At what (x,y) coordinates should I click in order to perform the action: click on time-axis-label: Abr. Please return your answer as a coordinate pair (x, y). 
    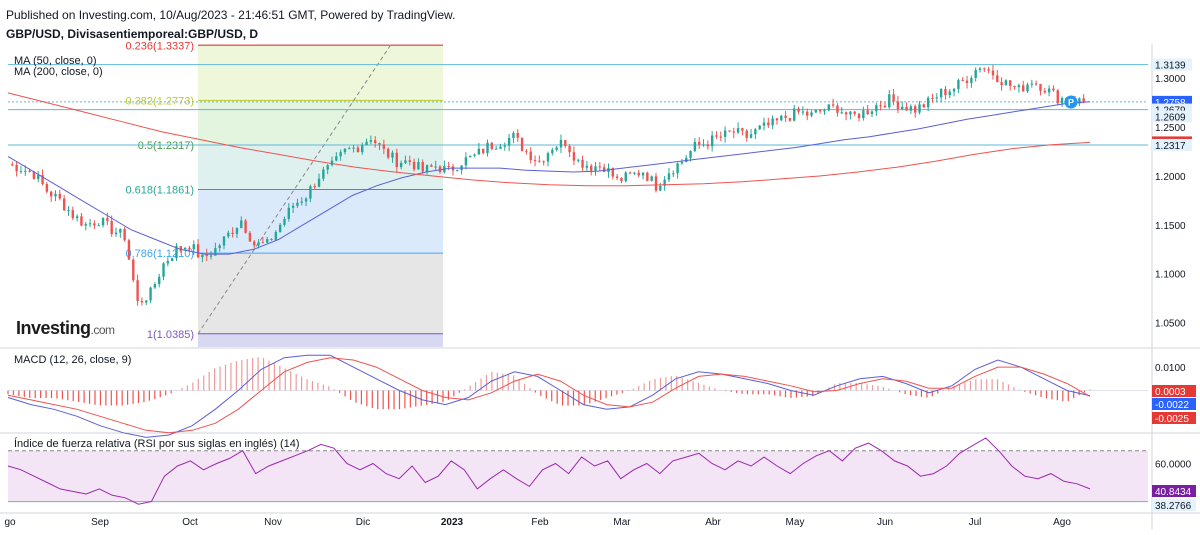
    Looking at the image, I should click on (713, 522).